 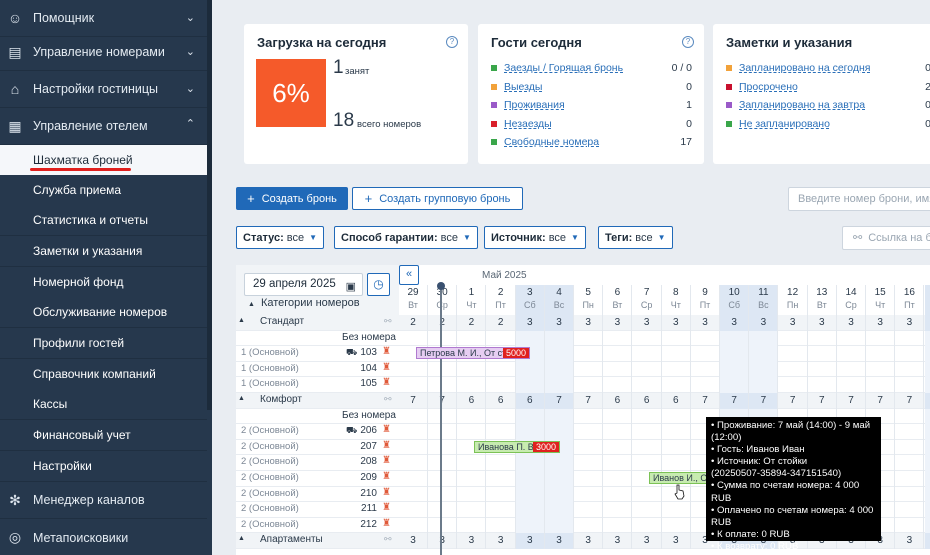 What do you see at coordinates (303, 284) in the screenshot?
I see `date-picker-input: 29 апреля 2025 ▣` at bounding box center [303, 284].